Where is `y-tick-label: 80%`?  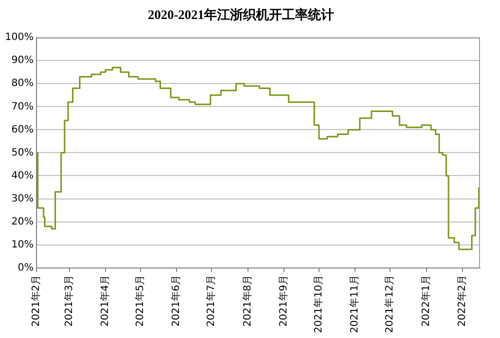 y-tick-label: 80% is located at coordinates (22, 84).